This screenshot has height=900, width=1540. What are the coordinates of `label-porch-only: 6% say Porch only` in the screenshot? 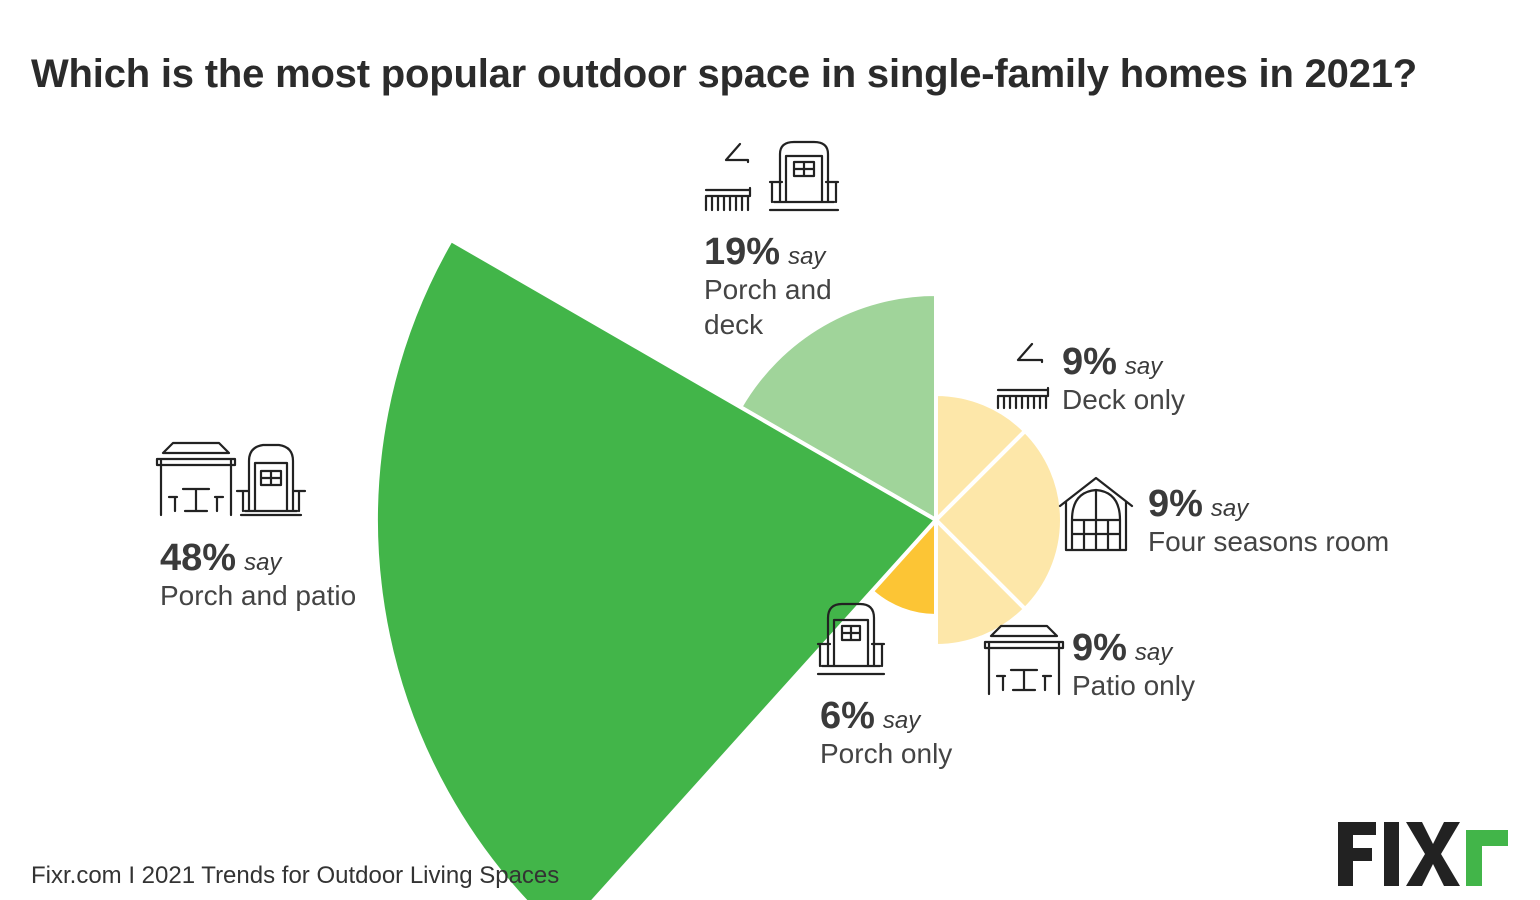 It's located at (886, 733).